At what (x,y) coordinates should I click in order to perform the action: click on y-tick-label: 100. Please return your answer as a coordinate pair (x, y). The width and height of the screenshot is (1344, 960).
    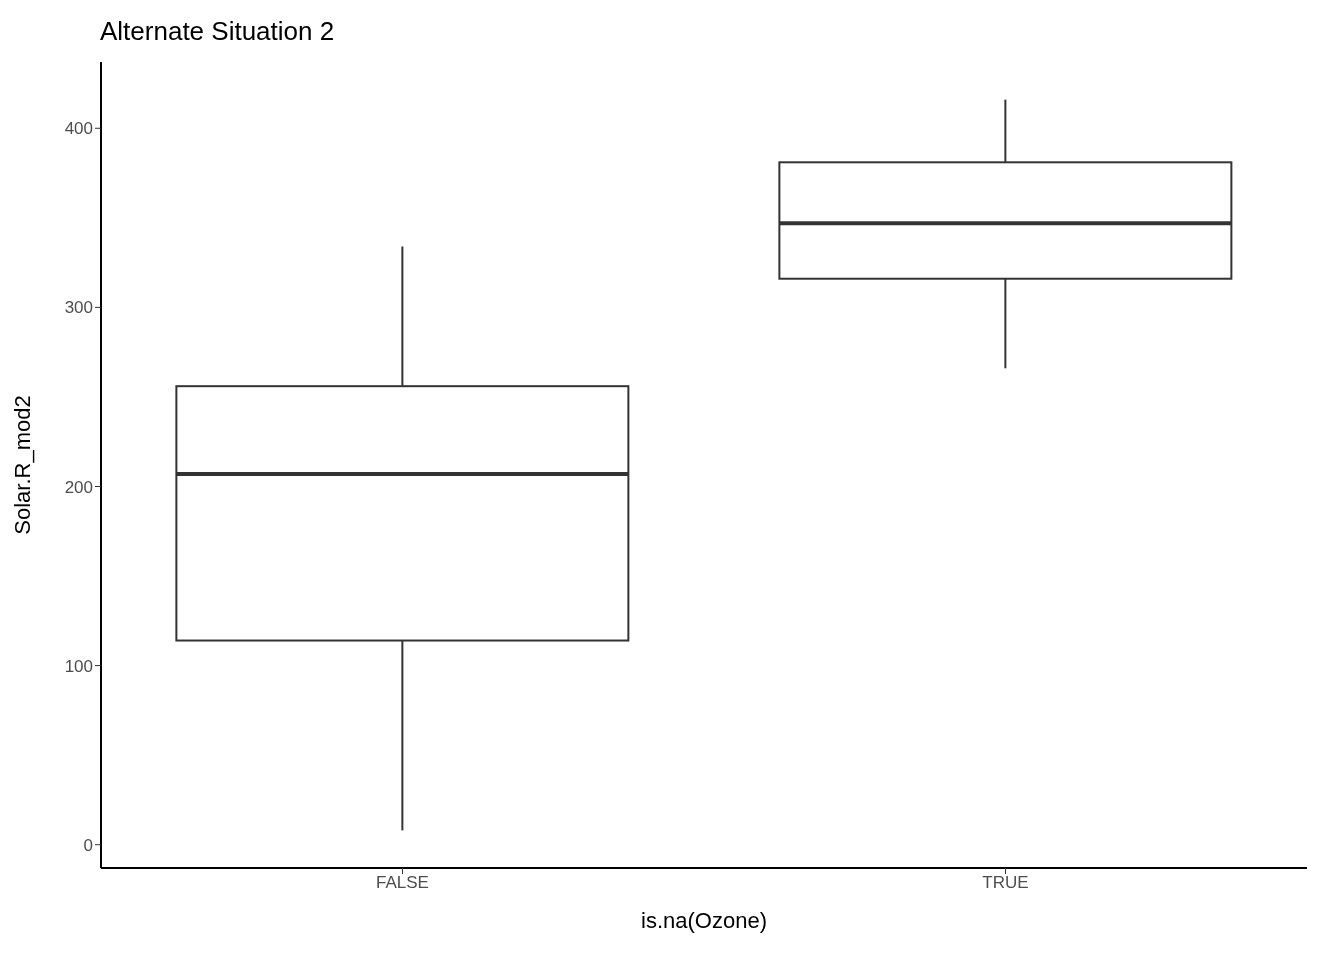
    Looking at the image, I should click on (78, 666).